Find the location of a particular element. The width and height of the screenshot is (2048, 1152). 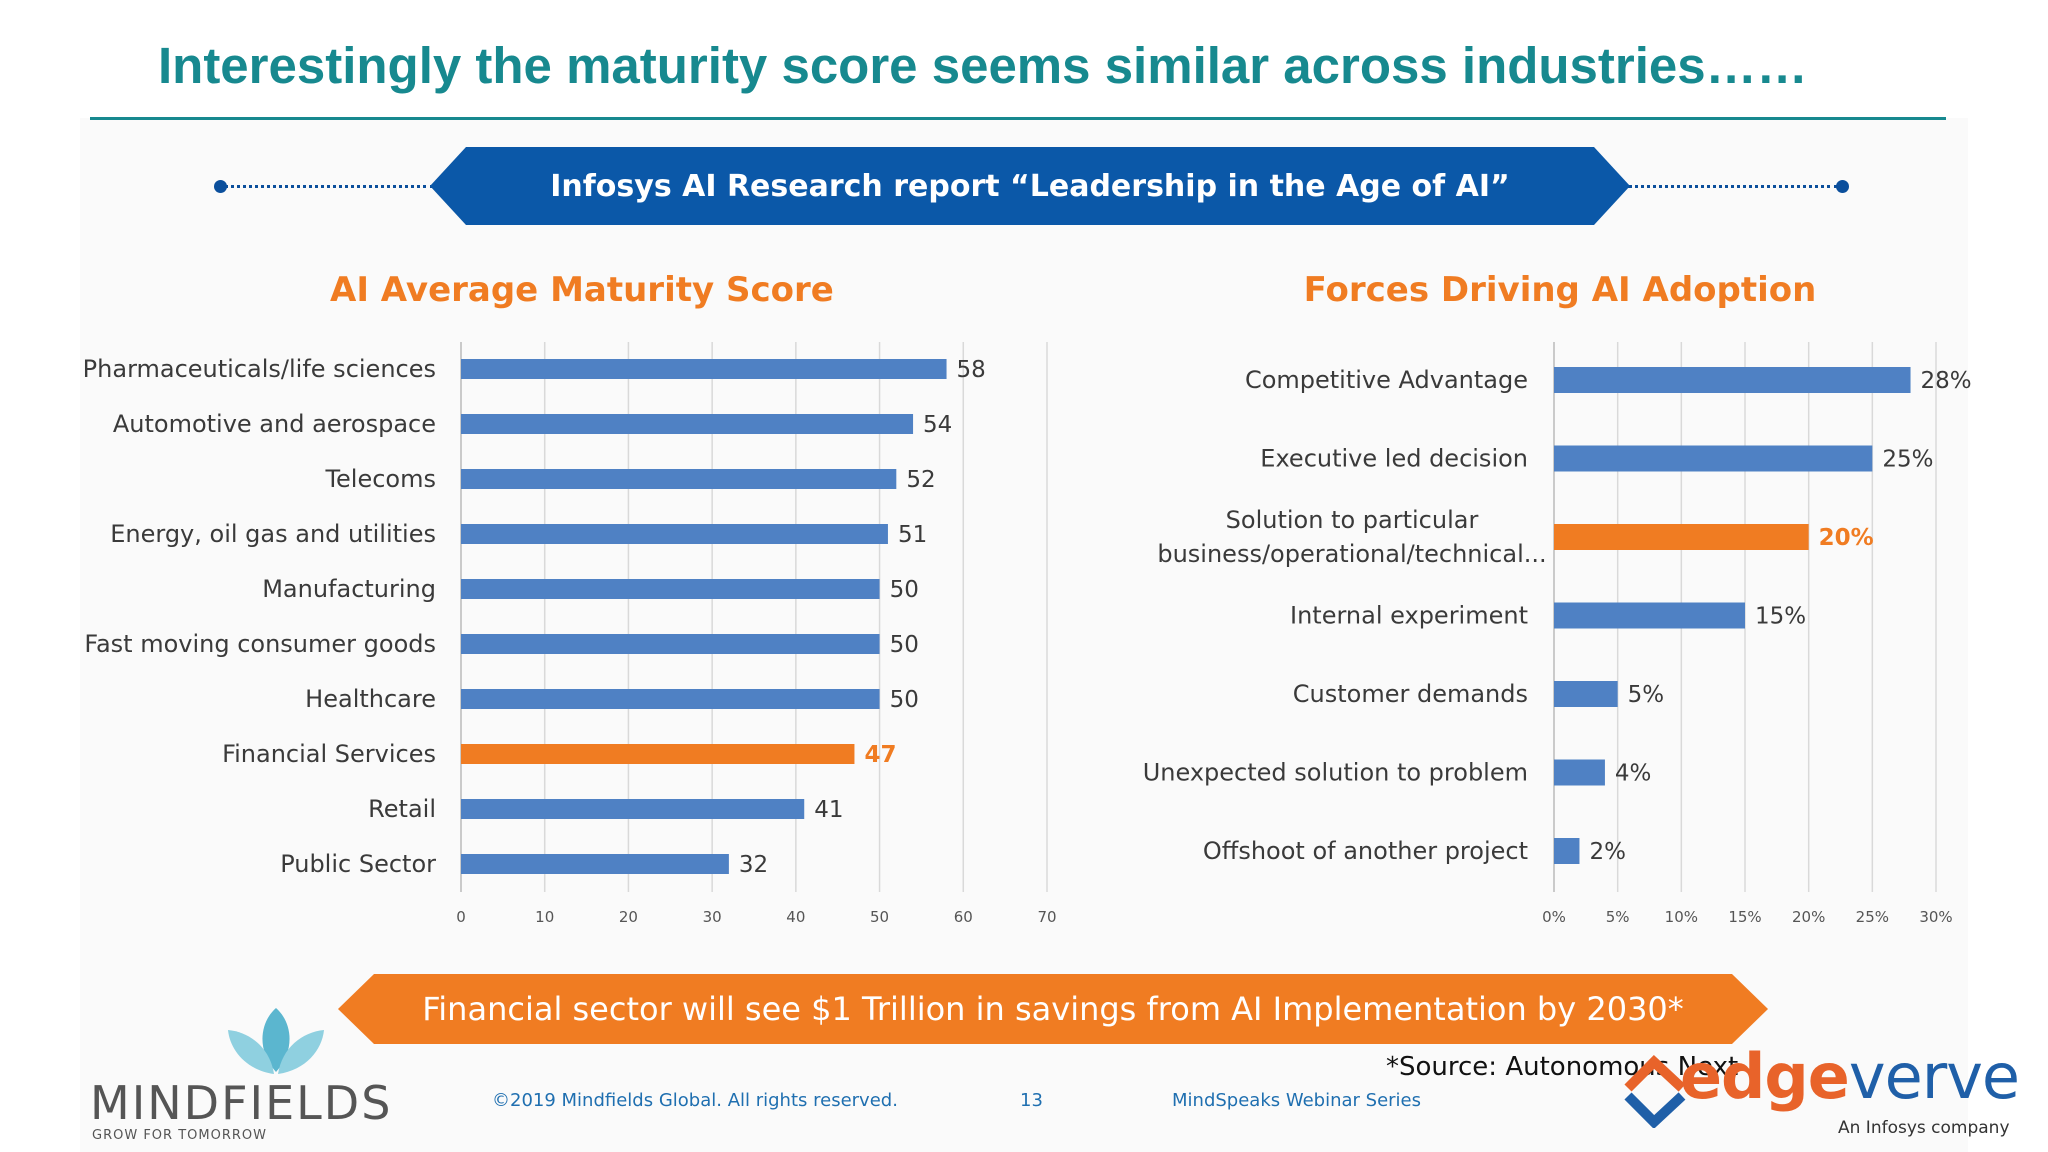

x-tick-label: 30% is located at coordinates (1935, 917).